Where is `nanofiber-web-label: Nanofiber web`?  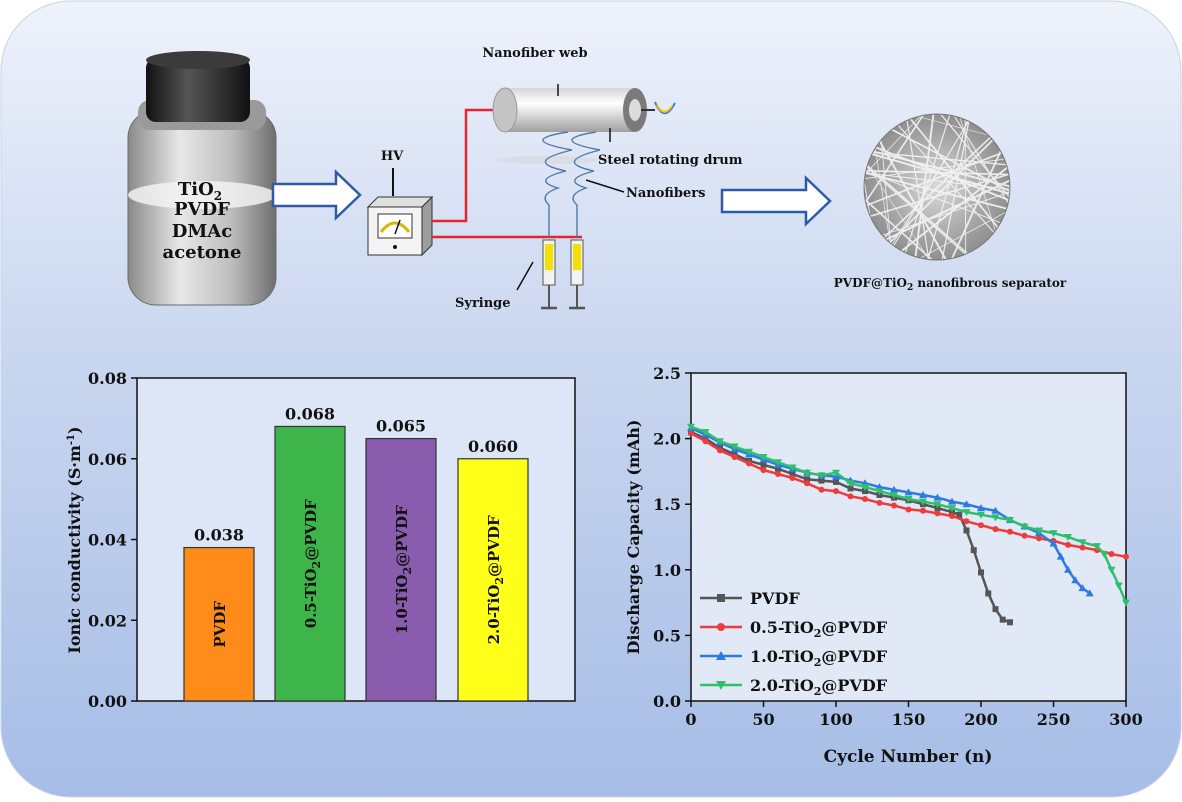
nanofiber-web-label: Nanofiber web is located at coordinates (534, 53).